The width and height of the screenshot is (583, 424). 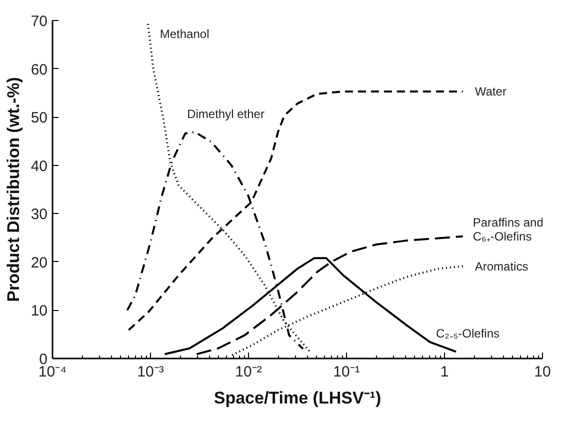 I want to click on x-tick-label: 10⁻³, so click(x=150, y=372).